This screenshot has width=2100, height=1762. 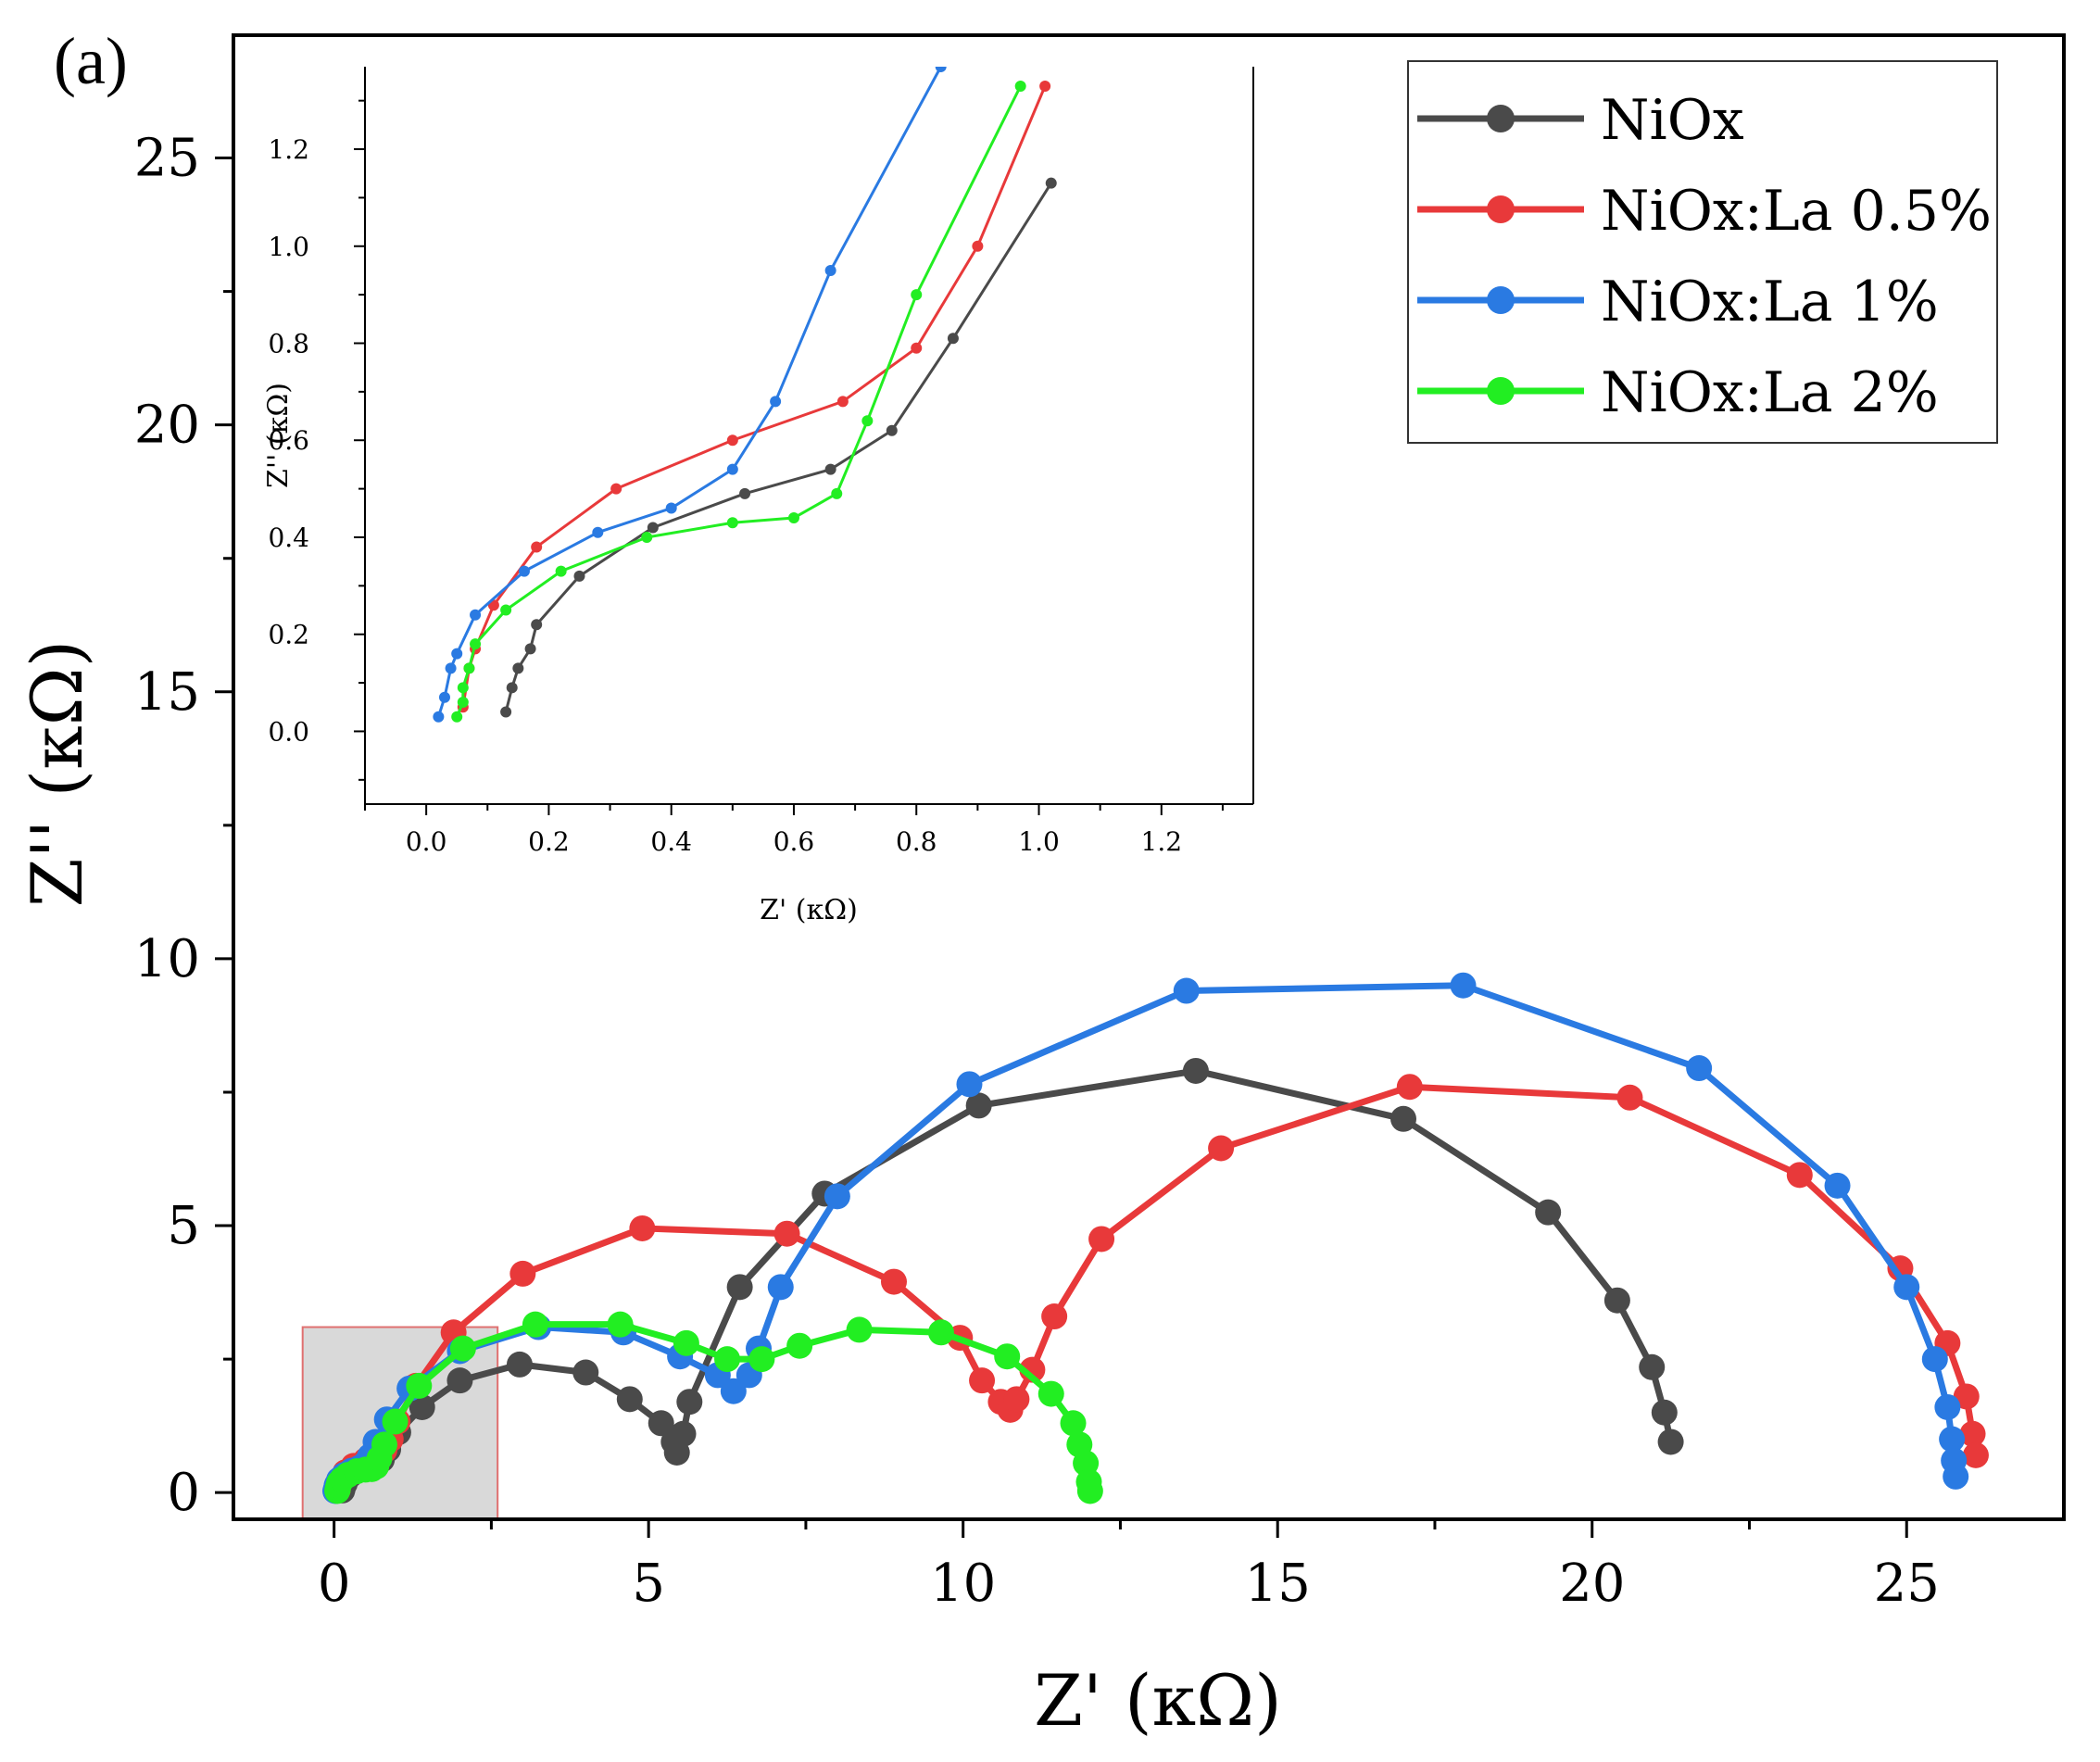 What do you see at coordinates (289, 731) in the screenshot?
I see `inset-y-tick-label: 0.0` at bounding box center [289, 731].